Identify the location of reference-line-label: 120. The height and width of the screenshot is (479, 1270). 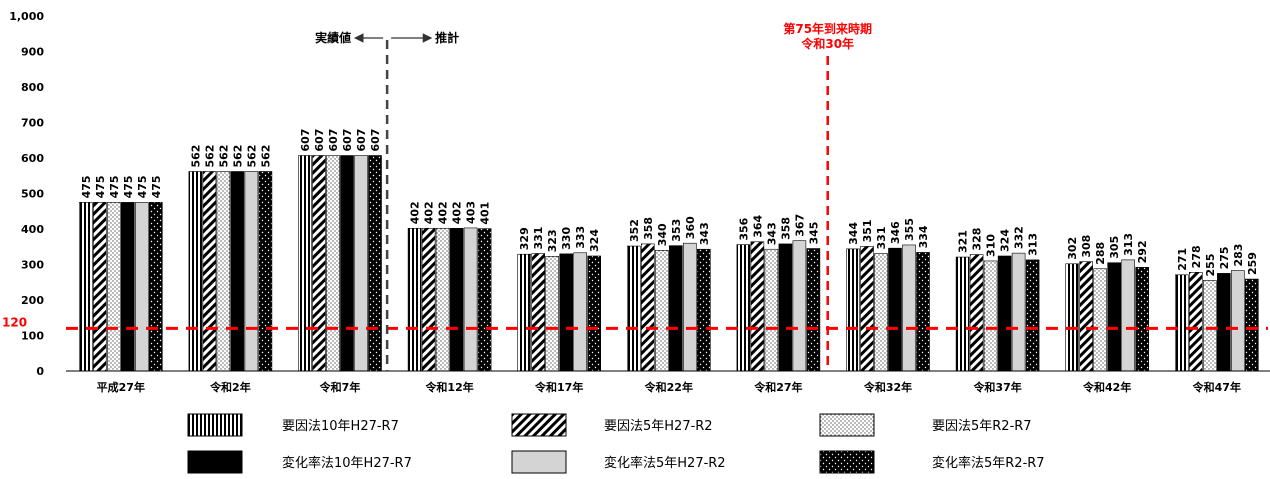
(14, 322).